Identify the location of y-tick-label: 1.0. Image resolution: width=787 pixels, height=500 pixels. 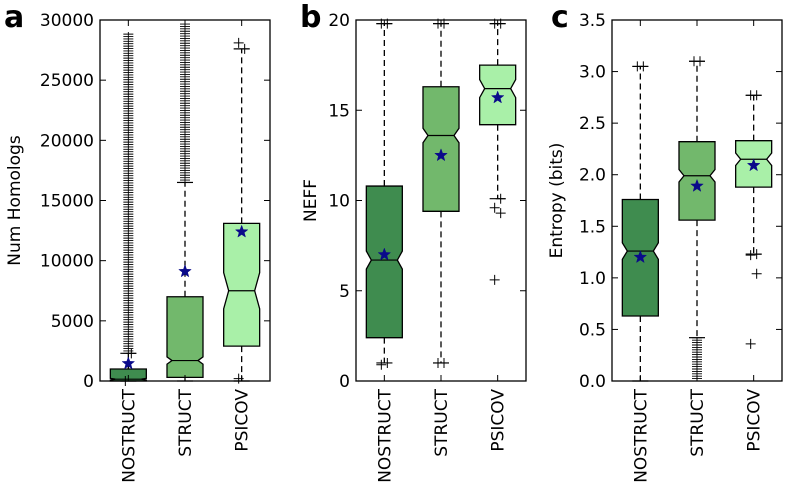
(592, 279).